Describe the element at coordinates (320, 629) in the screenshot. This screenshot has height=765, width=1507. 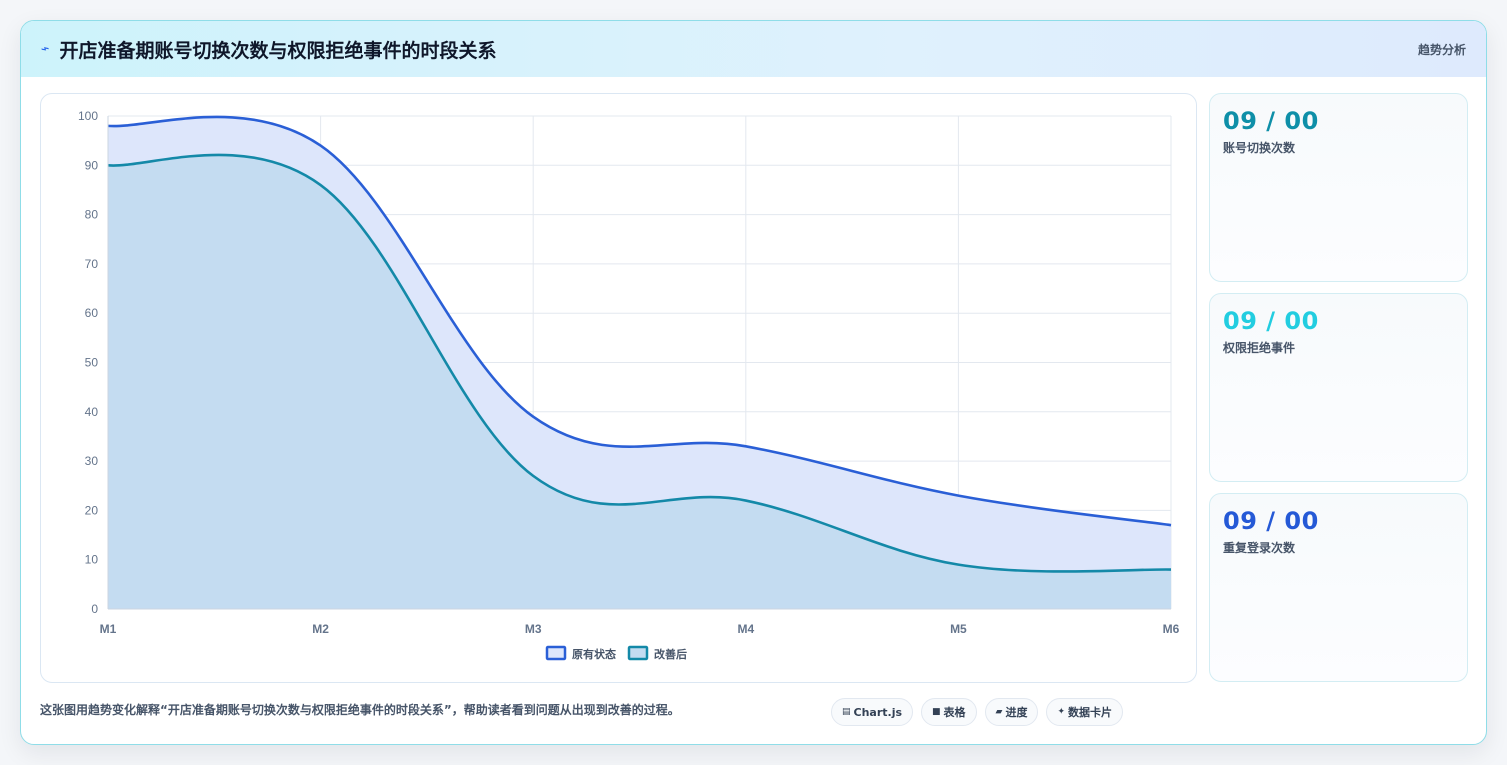
I see `x-tick-label: M2` at that location.